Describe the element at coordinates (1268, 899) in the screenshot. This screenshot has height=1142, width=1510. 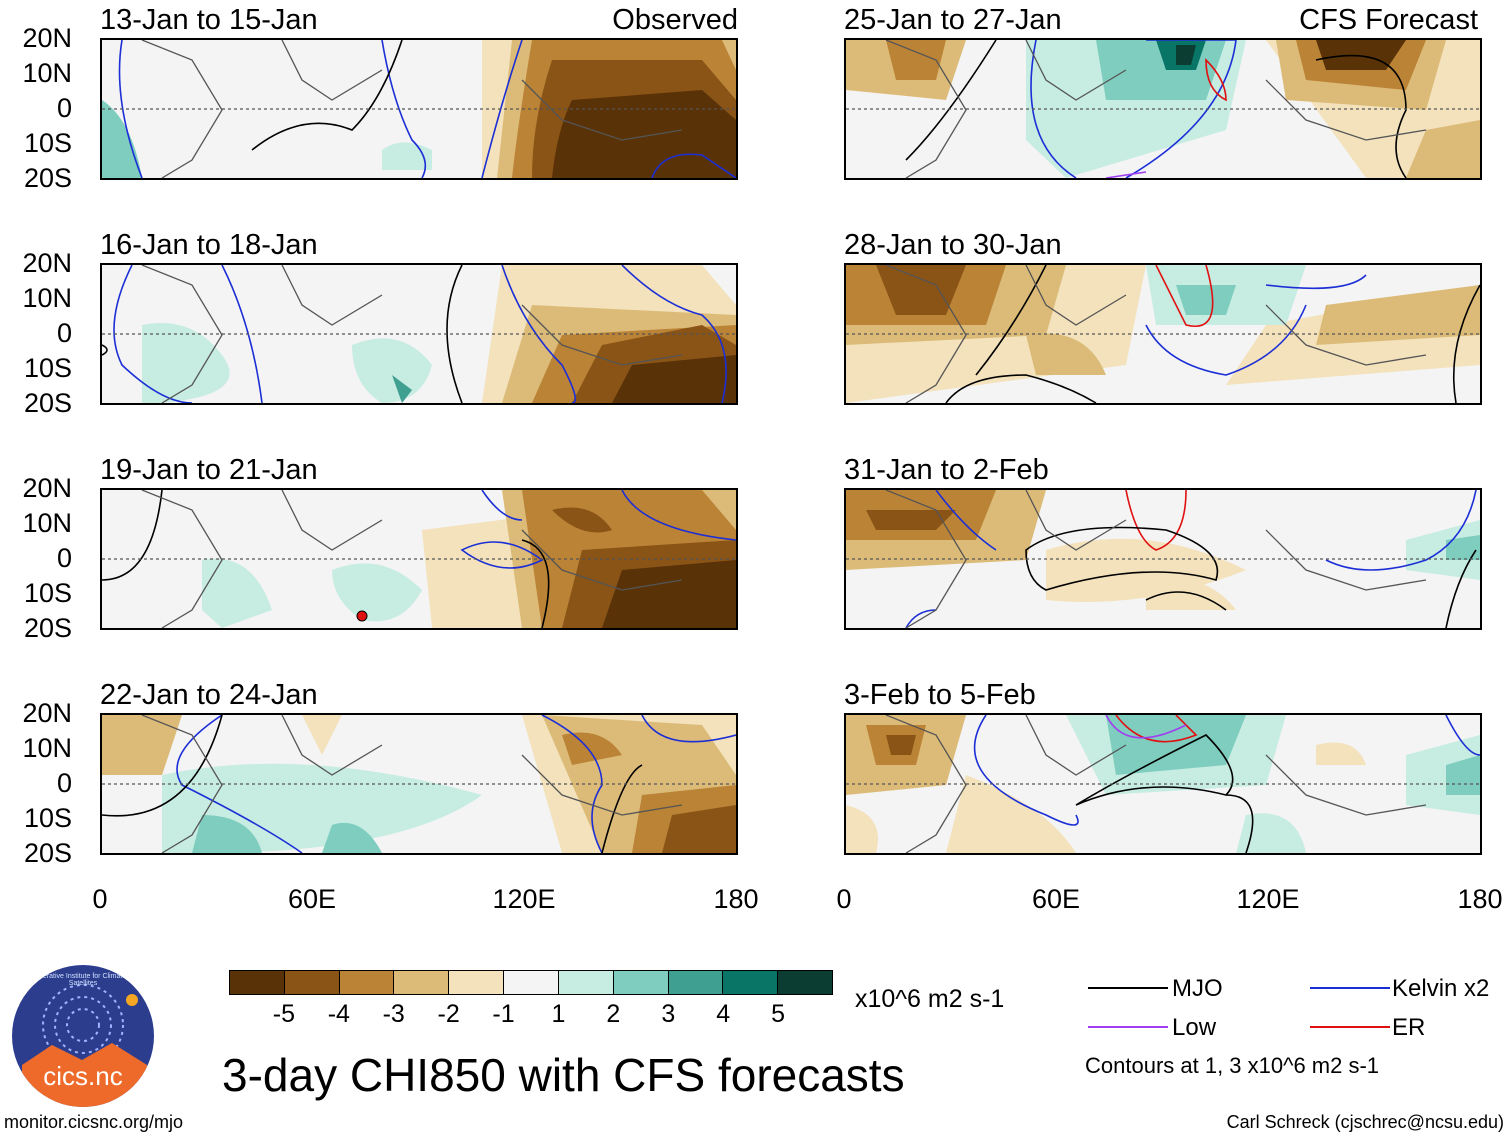
I see `lon-label-right-120e: 120E` at that location.